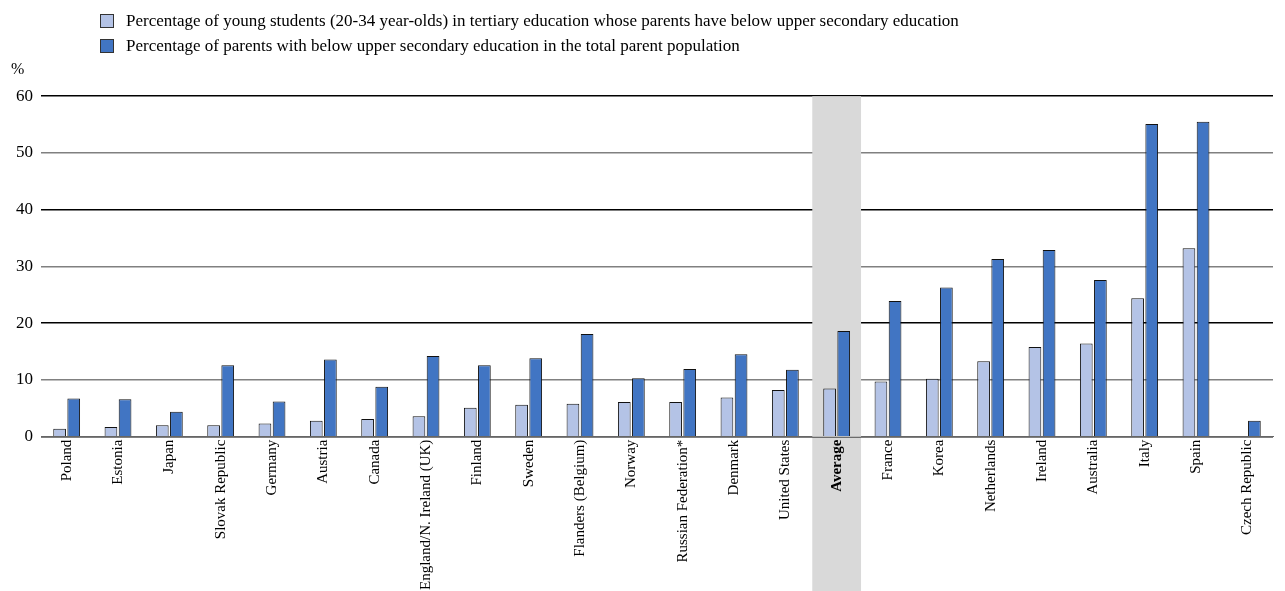 The image size is (1285, 591). Describe the element at coordinates (835, 465) in the screenshot. I see `x-tick-label: Average` at that location.